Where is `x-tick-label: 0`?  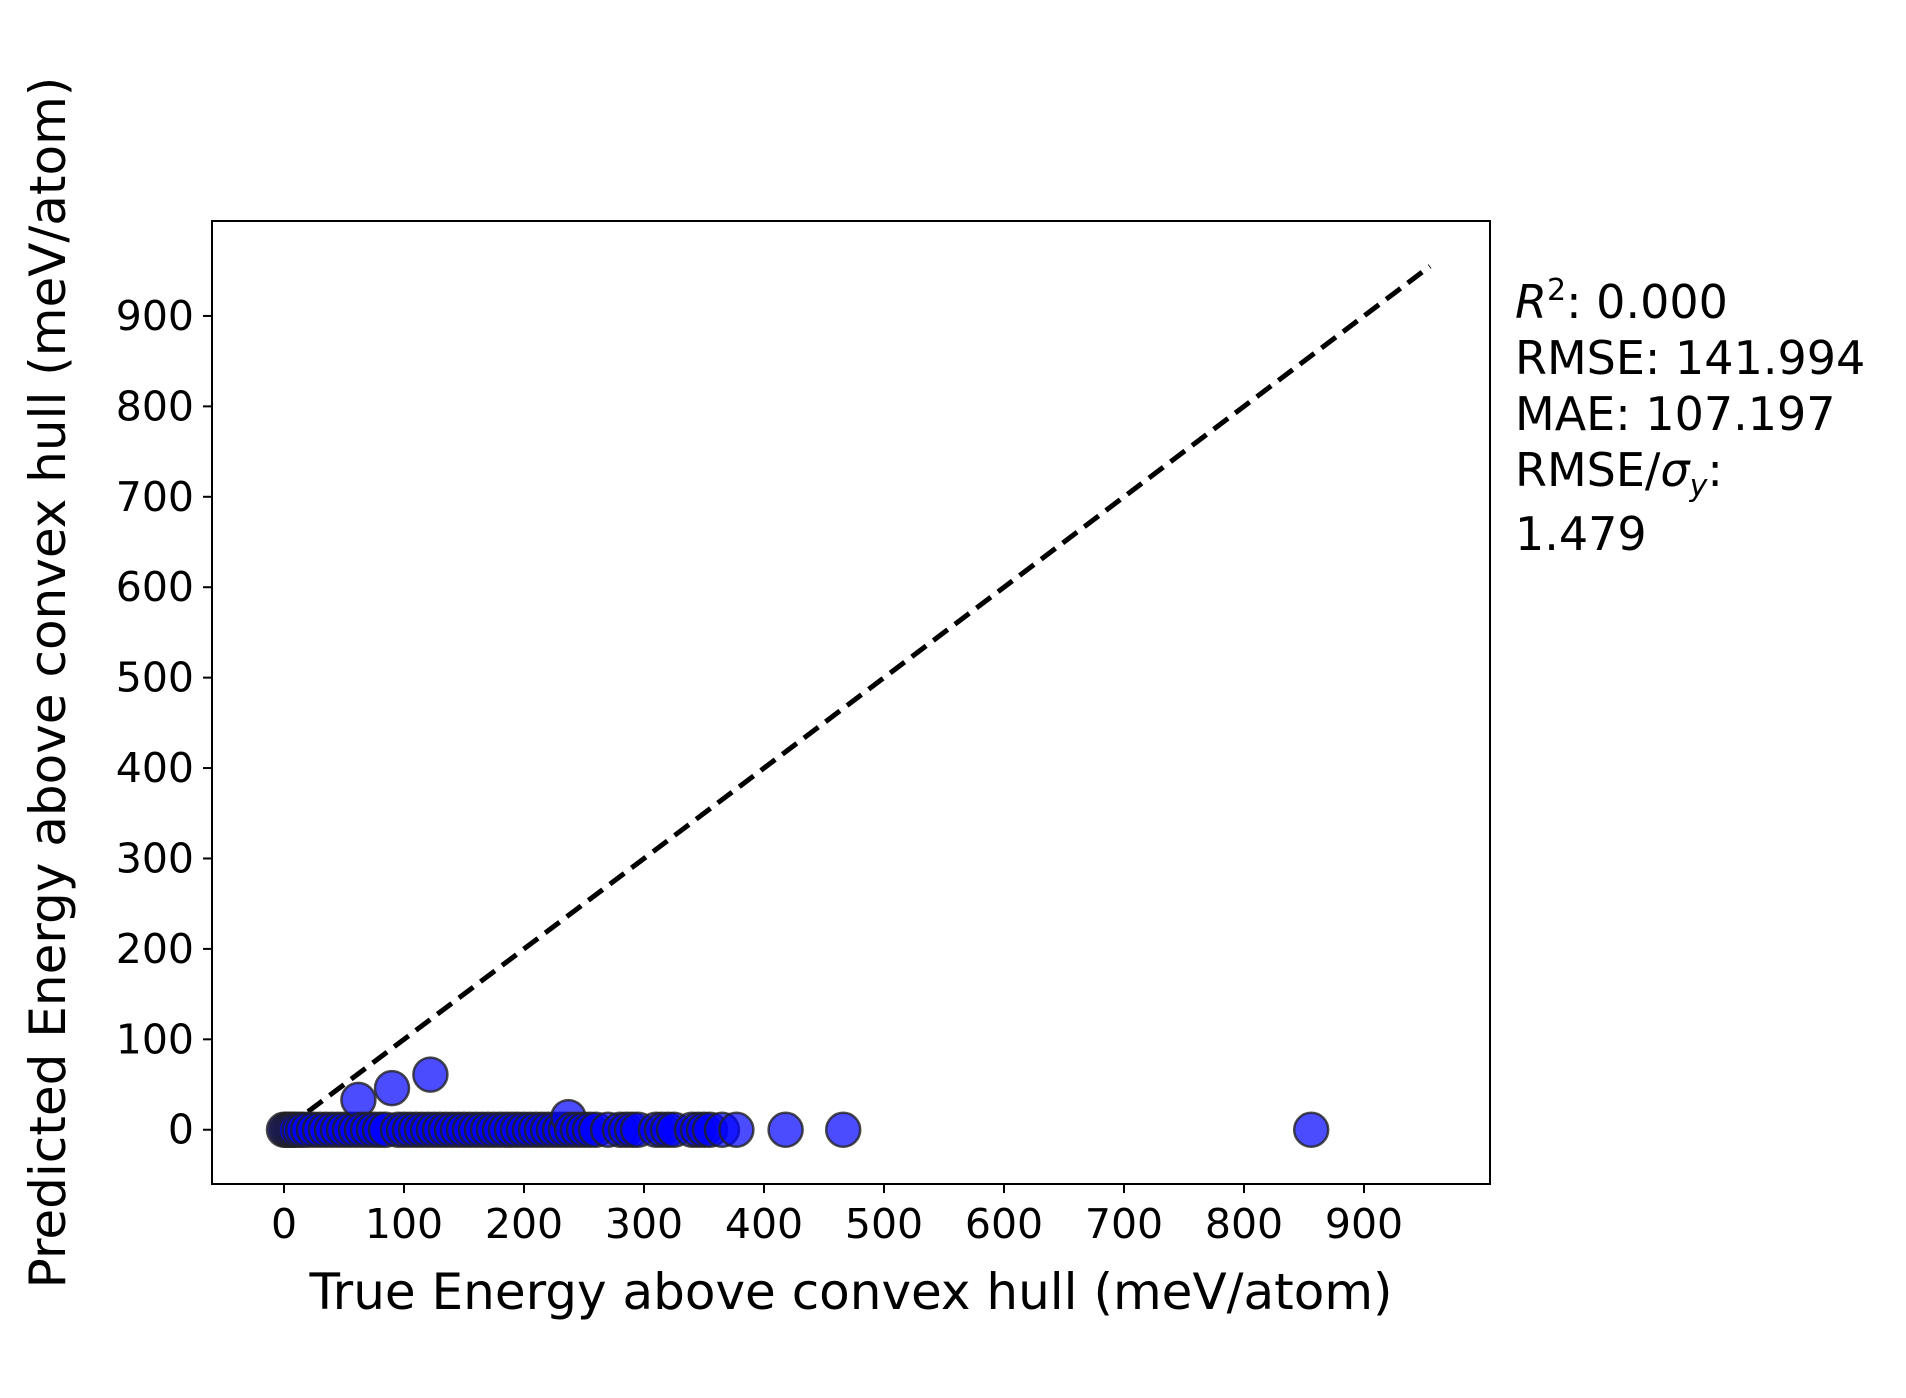 x-tick-label: 0 is located at coordinates (284, 1224).